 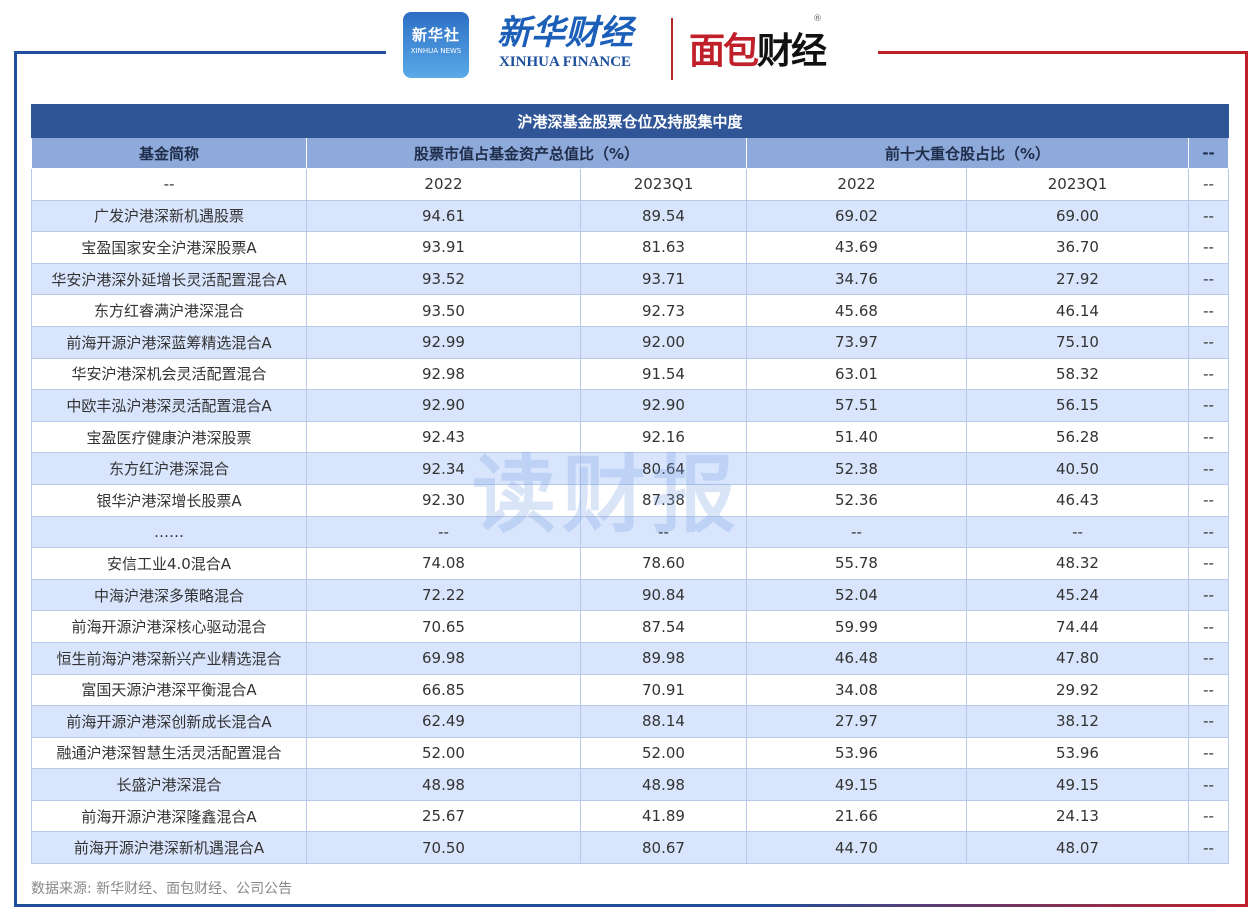 What do you see at coordinates (663, 563) in the screenshot?
I see `value-cell: 78.60` at bounding box center [663, 563].